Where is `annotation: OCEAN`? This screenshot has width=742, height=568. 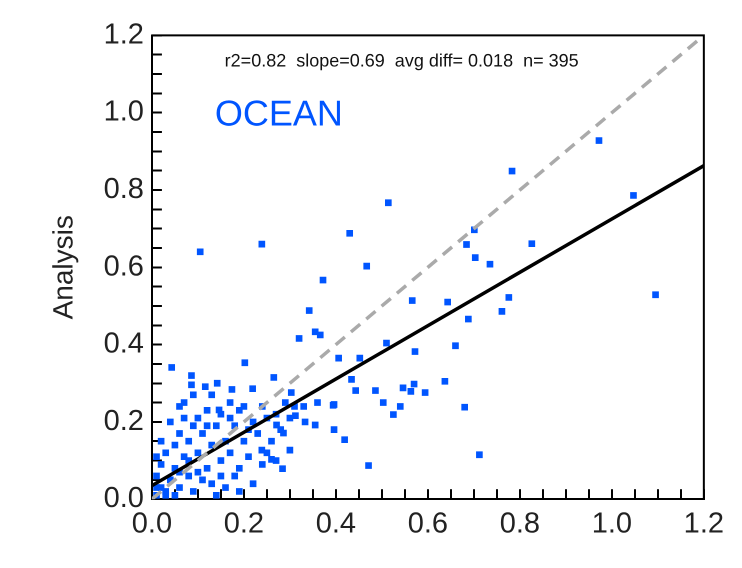
annotation: OCEAN is located at coordinates (278, 113).